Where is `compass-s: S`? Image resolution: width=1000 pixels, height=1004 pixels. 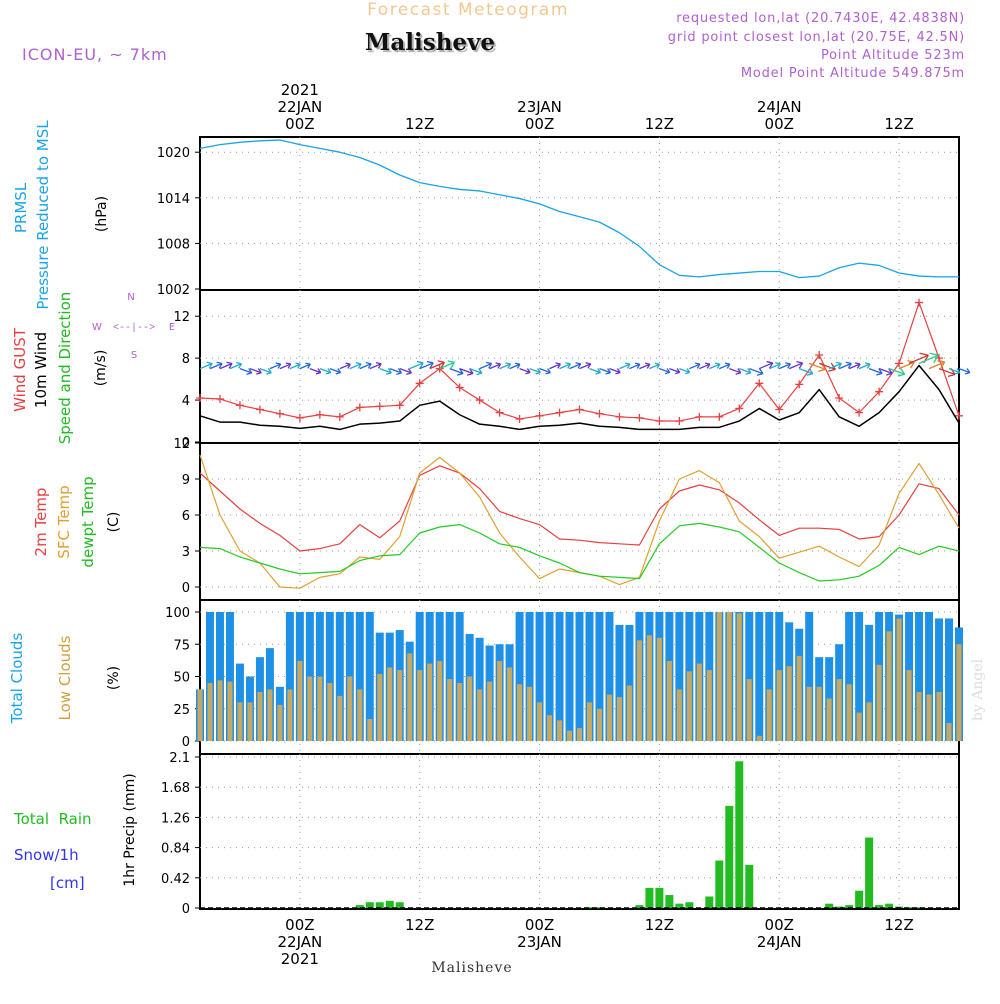 compass-s: S is located at coordinates (134, 355).